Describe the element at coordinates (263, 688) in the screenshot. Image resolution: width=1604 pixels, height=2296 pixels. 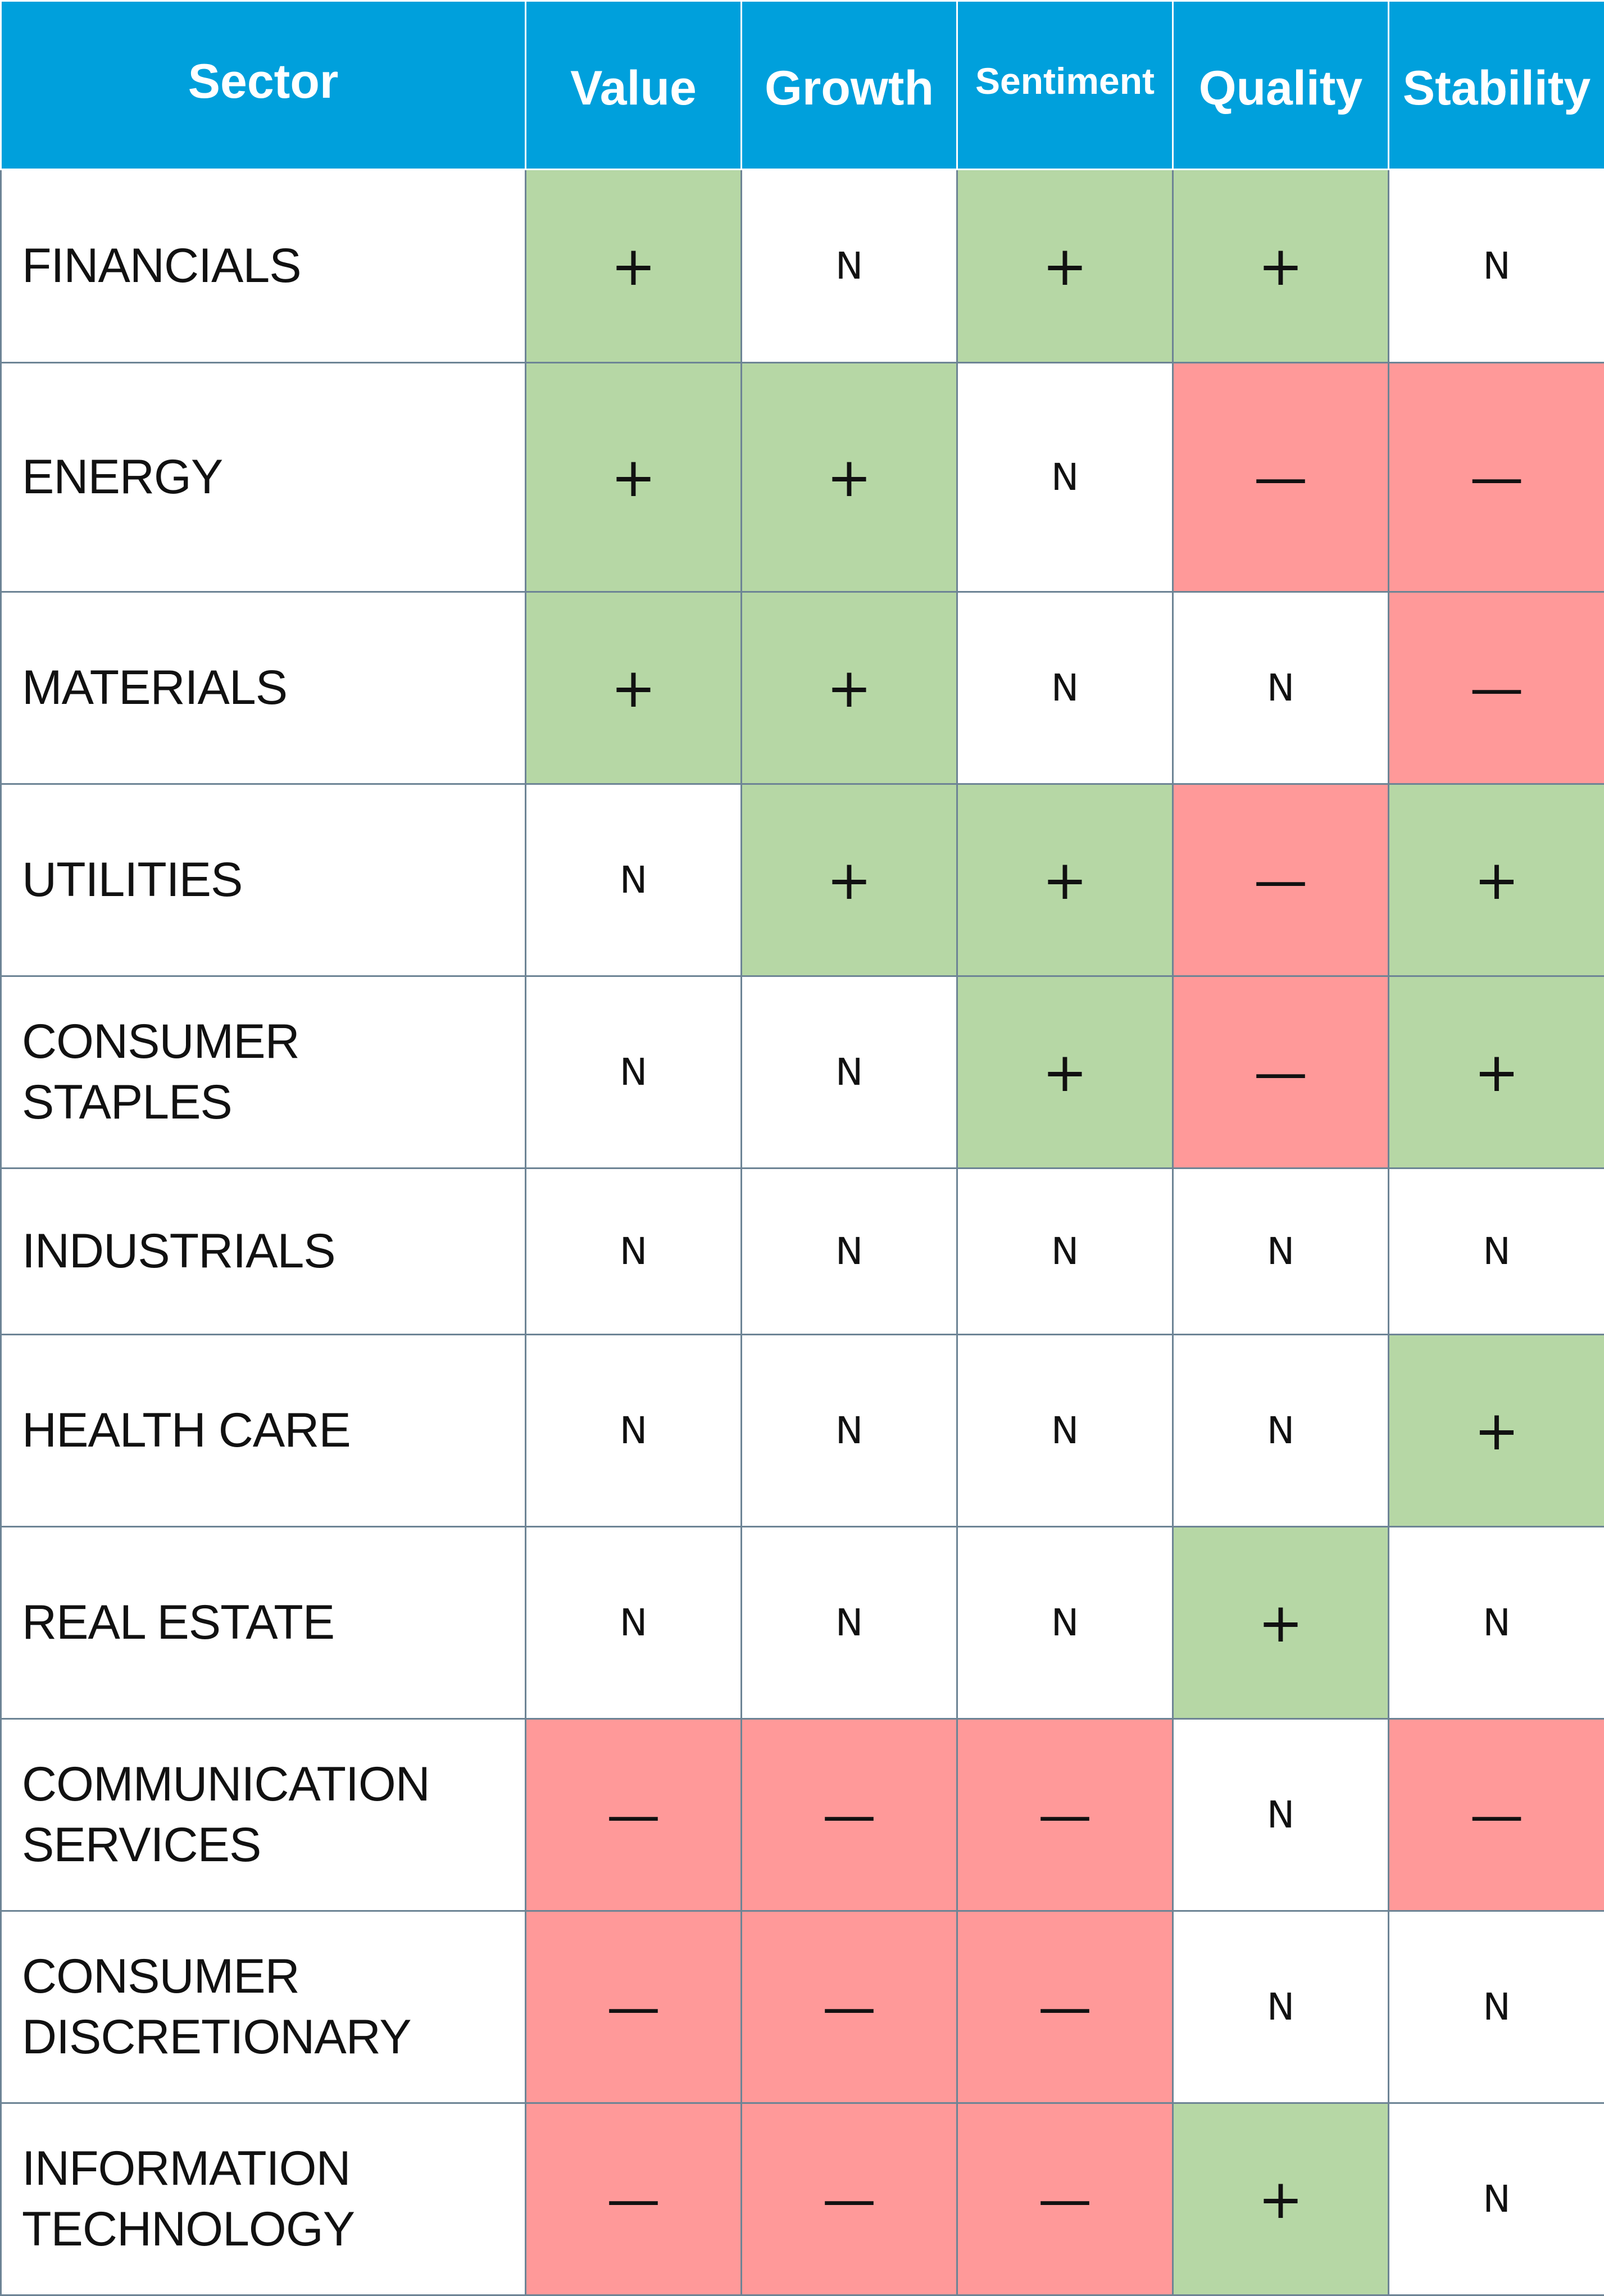
I see `sector-name-cell: MATERIALS` at that location.